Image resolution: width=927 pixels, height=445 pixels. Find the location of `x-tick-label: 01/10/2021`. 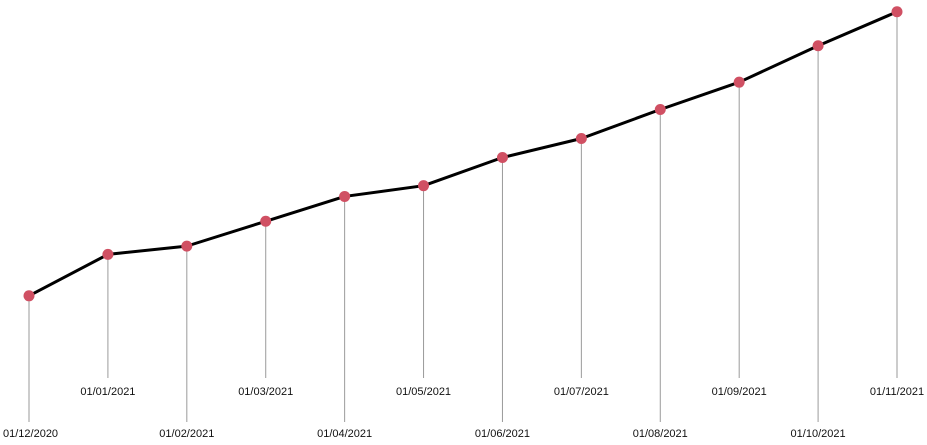

x-tick-label: 01/10/2021 is located at coordinates (818, 434).